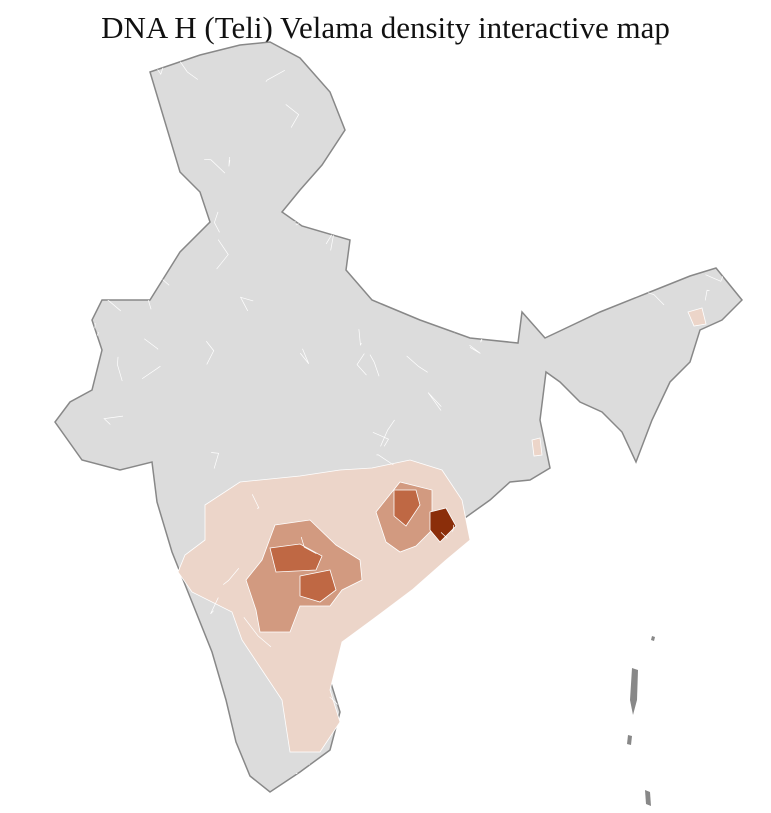 Image resolution: width=771 pixels, height=813 pixels. Describe the element at coordinates (641, 721) in the screenshot. I see `andaman-nicobar-islands` at that location.